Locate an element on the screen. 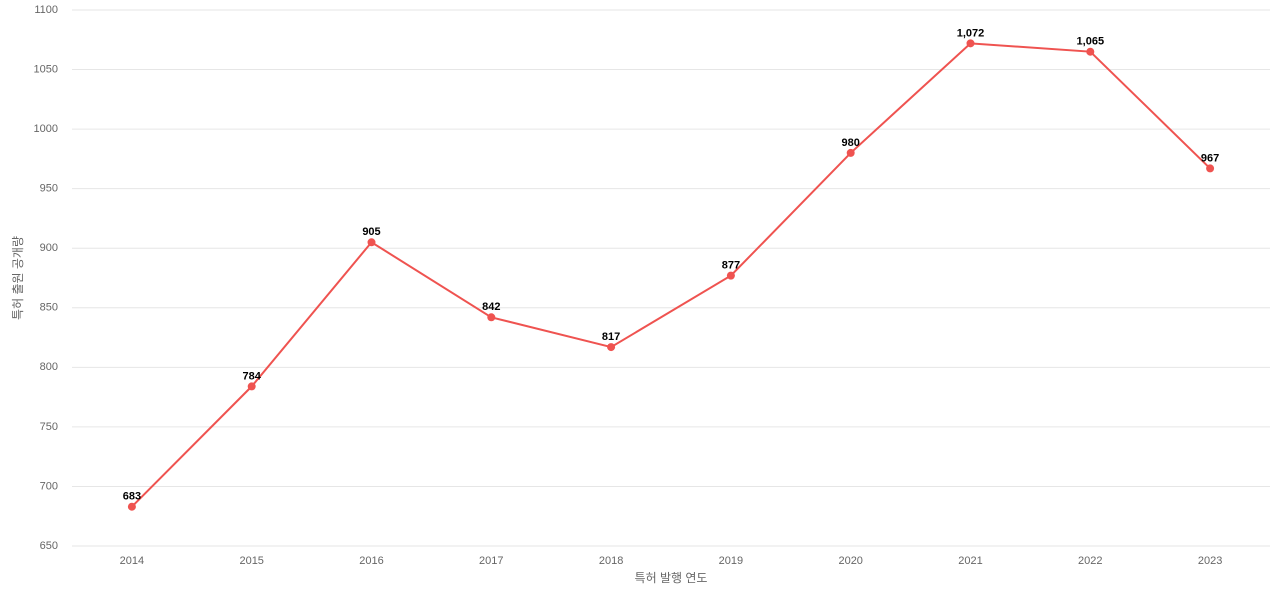 The width and height of the screenshot is (1280, 600). y-tick-label: 800 is located at coordinates (49, 367).